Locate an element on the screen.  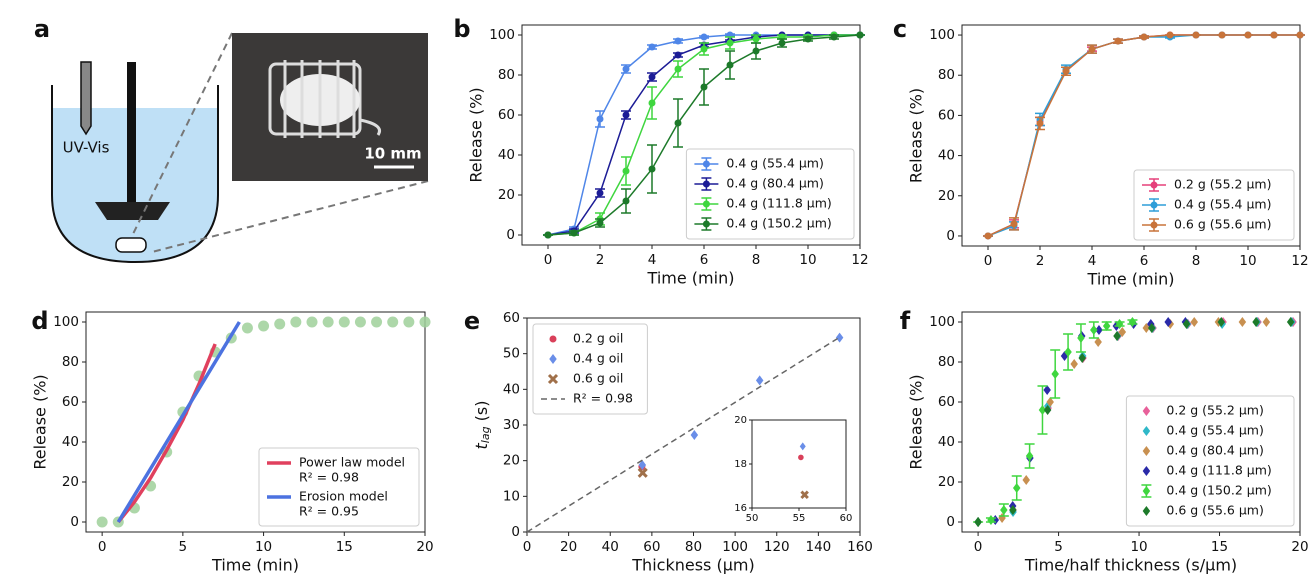
y-axis-label-part: (s) is located at coordinates (481, 414).